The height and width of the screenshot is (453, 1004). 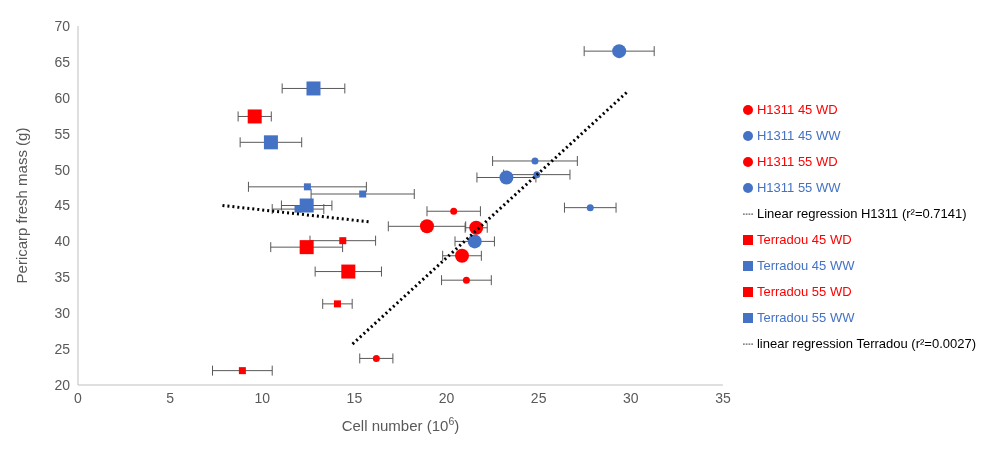 I want to click on x-tick-label: 30, so click(x=631, y=397).